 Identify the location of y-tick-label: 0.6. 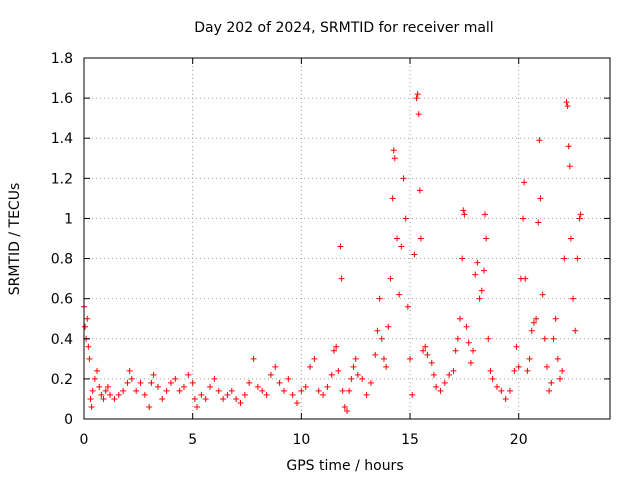
(62, 300).